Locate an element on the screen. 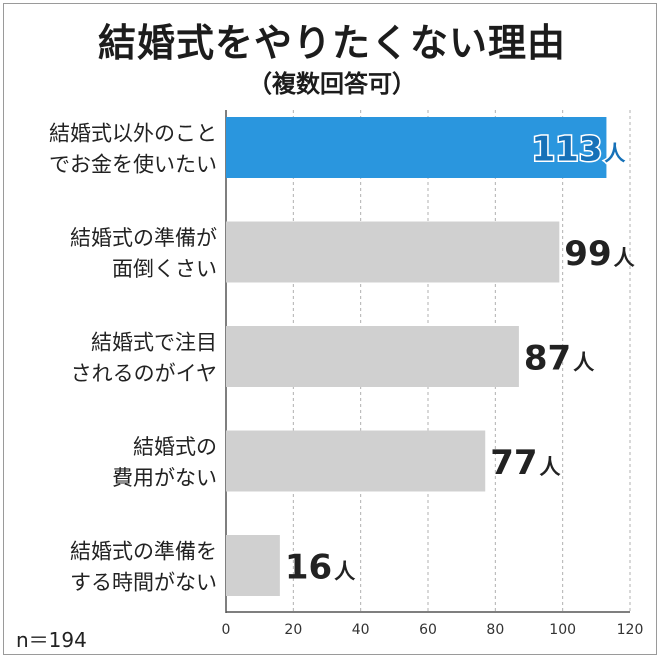  x-tick-label: 100 is located at coordinates (562, 630).